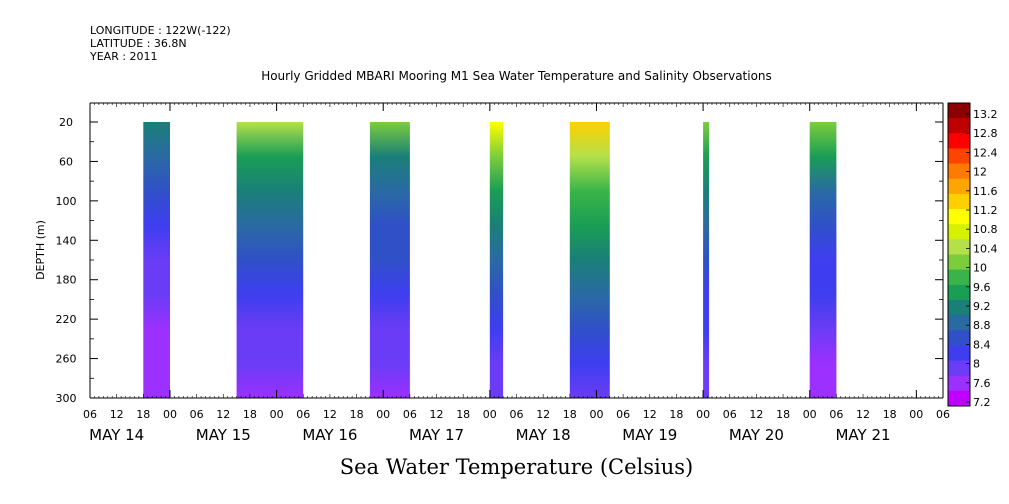 This screenshot has width=1009, height=504. I want to click on x-day-label: MAY 18, so click(543, 435).